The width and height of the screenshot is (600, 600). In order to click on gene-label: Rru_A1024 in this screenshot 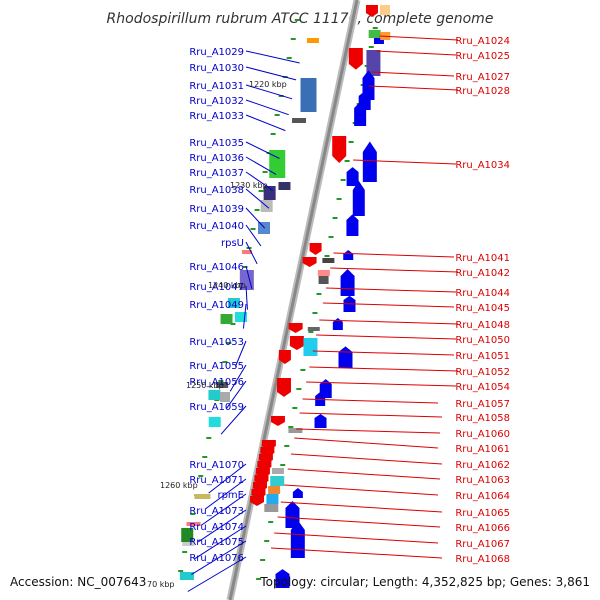, I will do `click(482, 41)`.